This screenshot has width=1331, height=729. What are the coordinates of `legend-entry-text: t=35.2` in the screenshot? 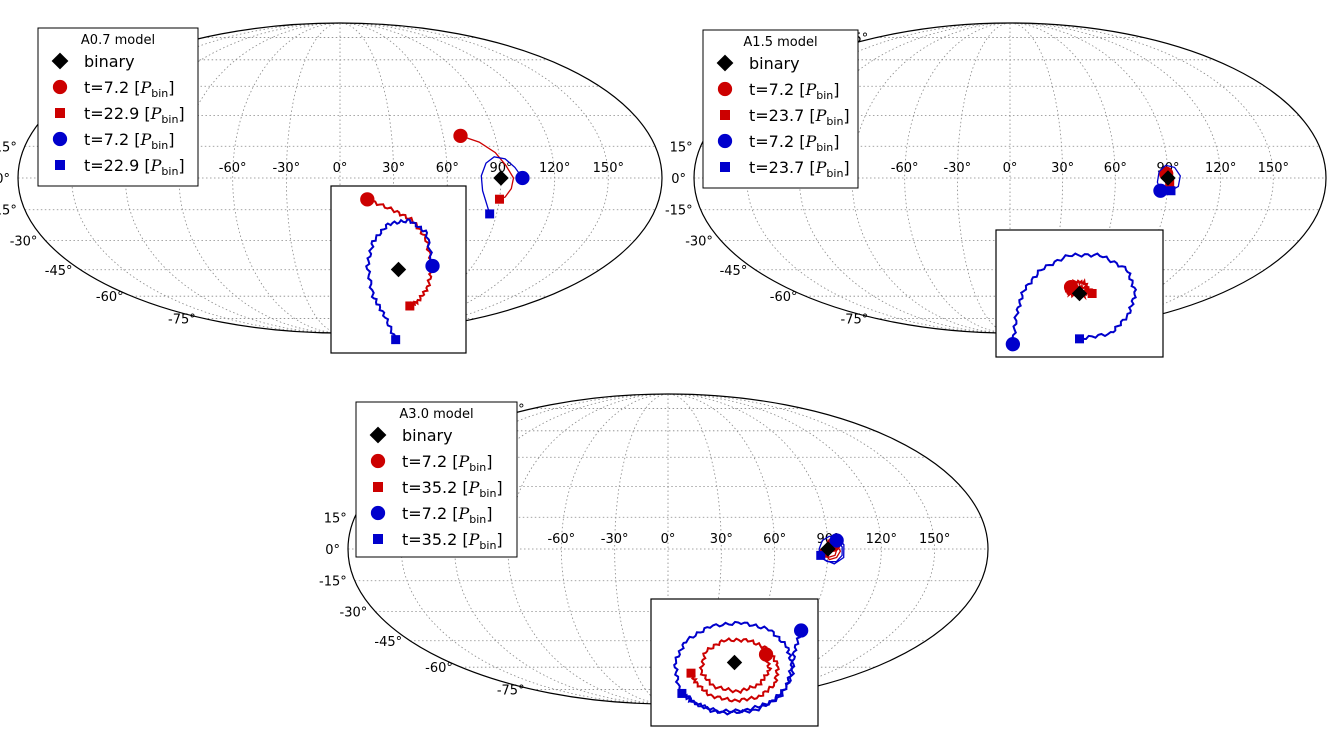 It's located at (429, 539).